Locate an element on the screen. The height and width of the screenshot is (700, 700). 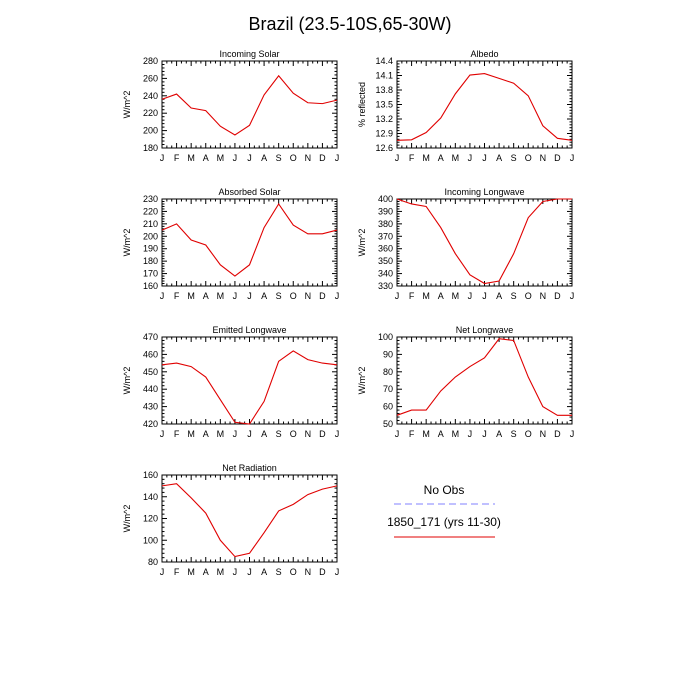
y-tick-label: 60 is located at coordinates (388, 407).